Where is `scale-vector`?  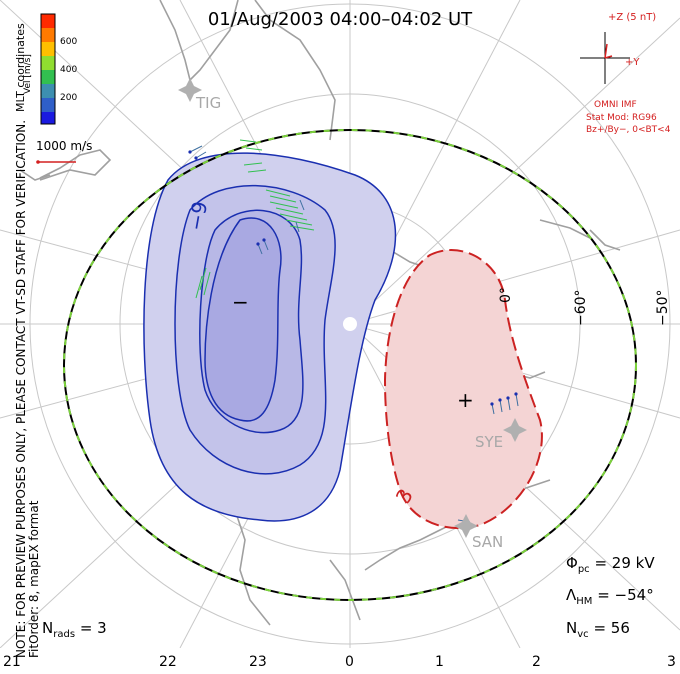 scale-vector is located at coordinates (56, 162).